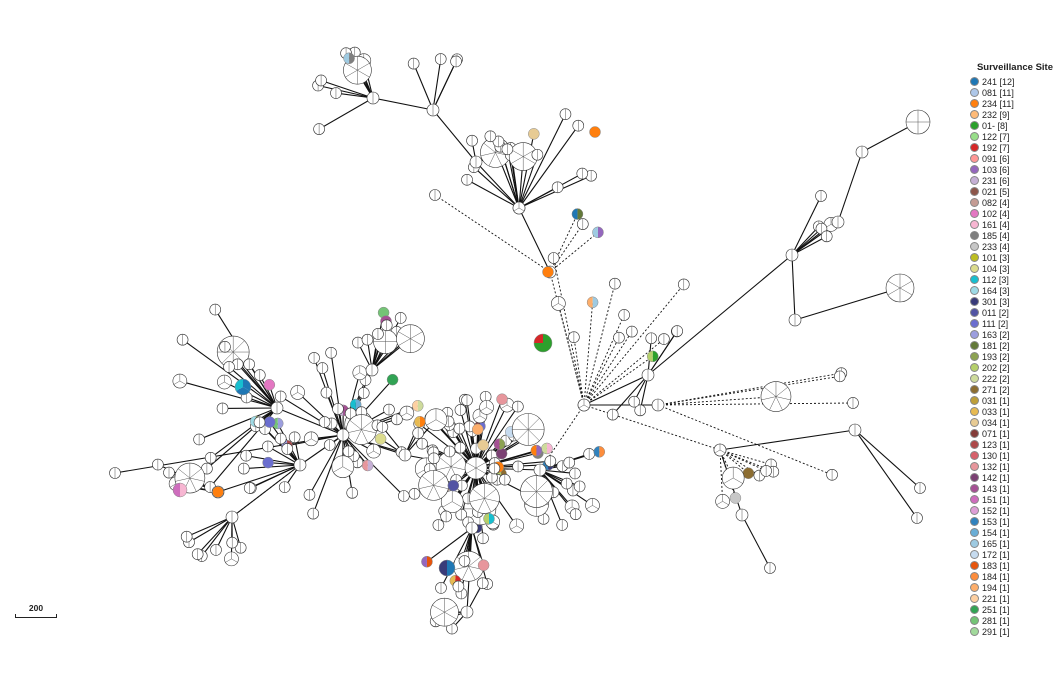  Describe the element at coordinates (1015, 598) in the screenshot. I see `legend-item: 221 [1]` at that location.